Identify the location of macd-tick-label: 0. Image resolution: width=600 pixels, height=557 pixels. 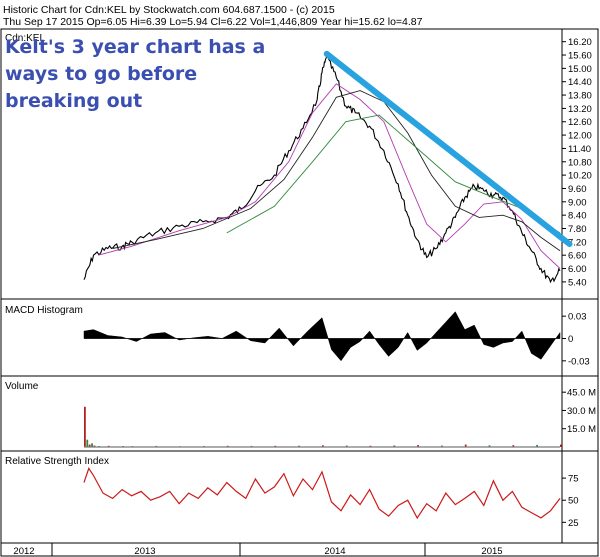
(570, 339).